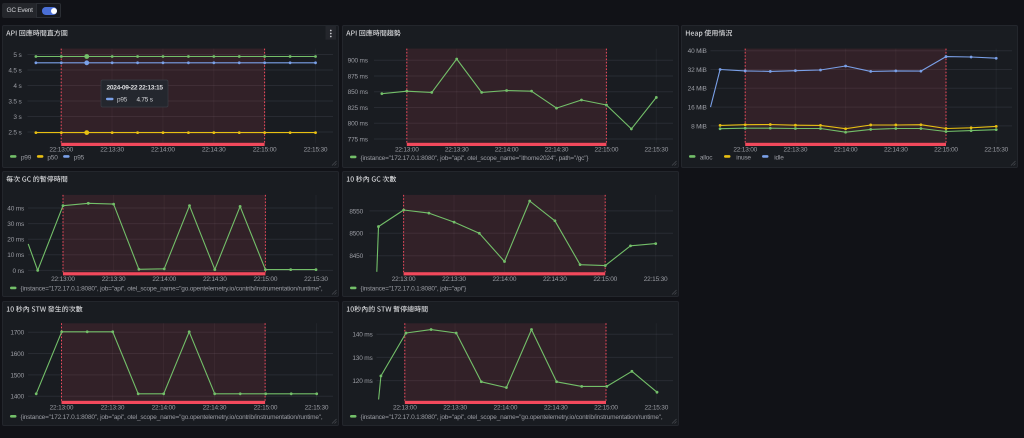 The image size is (1024, 438). Describe the element at coordinates (358, 61) in the screenshot. I see `svg-text: 900 ms` at that location.